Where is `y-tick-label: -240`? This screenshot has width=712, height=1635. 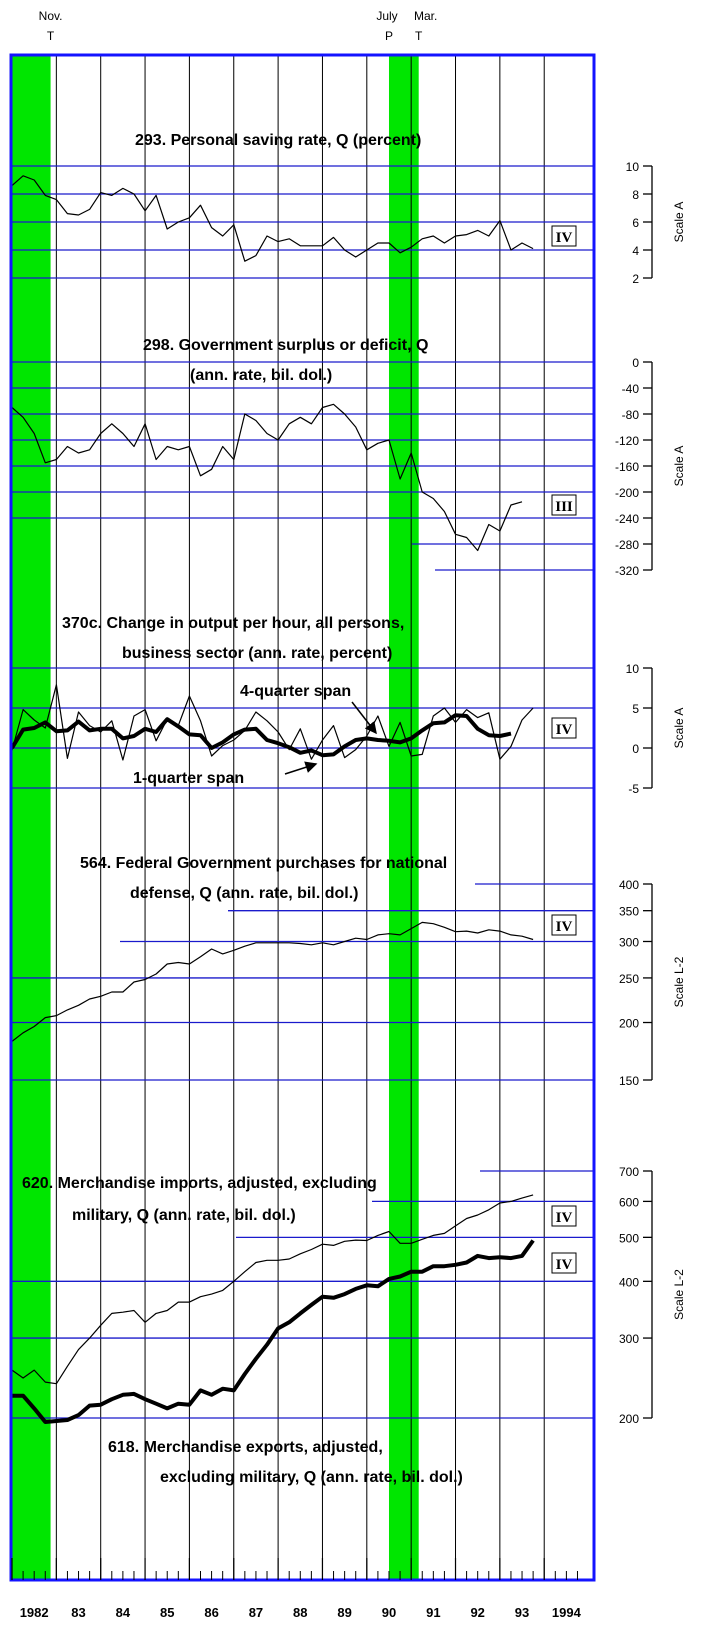
y-tick-label: -240 is located at coordinates (627, 519).